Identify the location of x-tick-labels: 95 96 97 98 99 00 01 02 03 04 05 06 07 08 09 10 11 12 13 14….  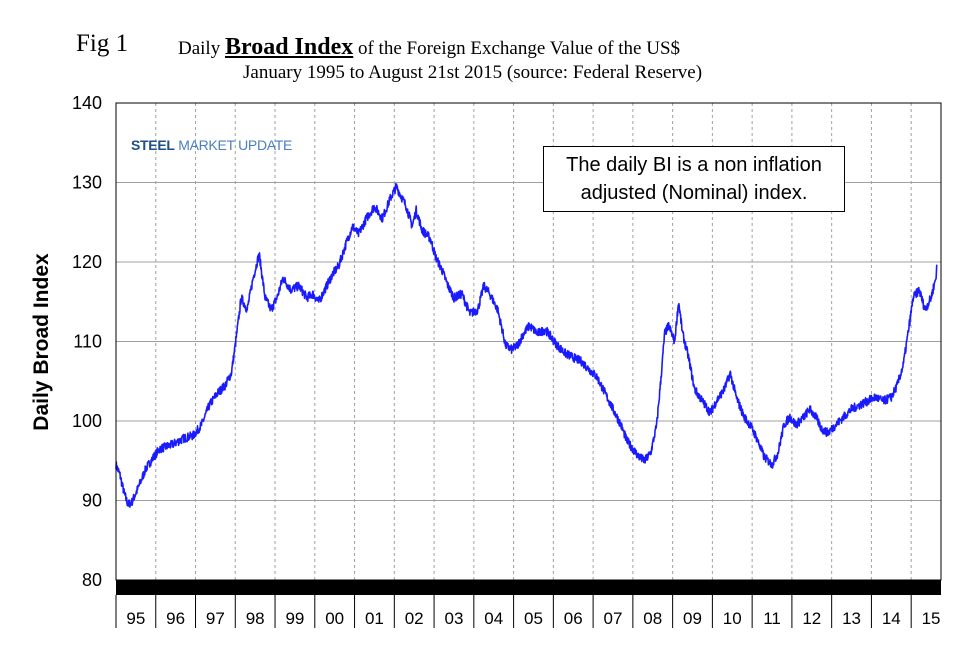
(528, 611).